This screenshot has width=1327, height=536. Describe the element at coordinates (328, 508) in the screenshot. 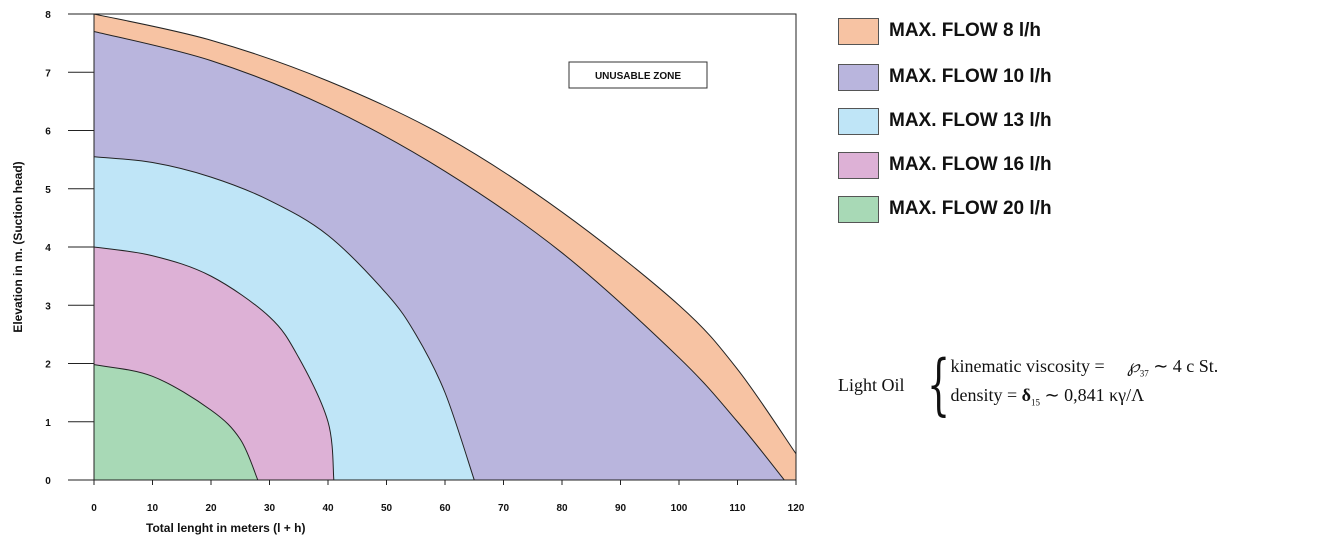

I see `x-tick-label: 40` at that location.